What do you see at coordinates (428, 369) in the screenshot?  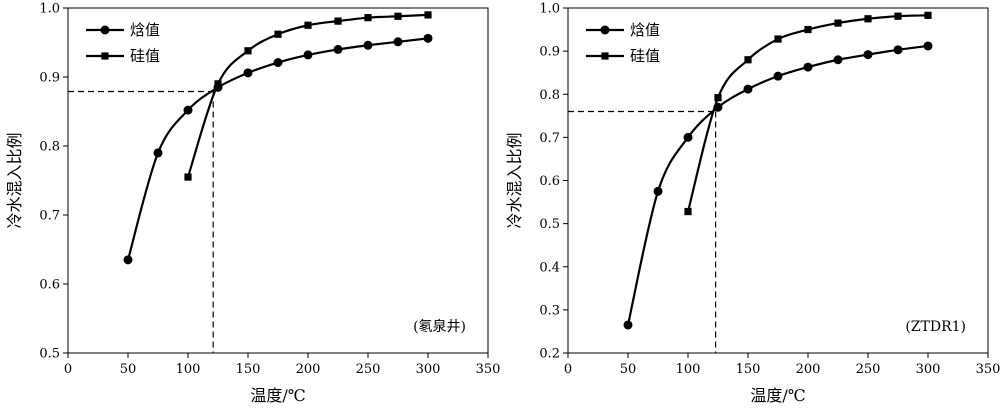 I see `left-x-tick-label: 300` at bounding box center [428, 369].